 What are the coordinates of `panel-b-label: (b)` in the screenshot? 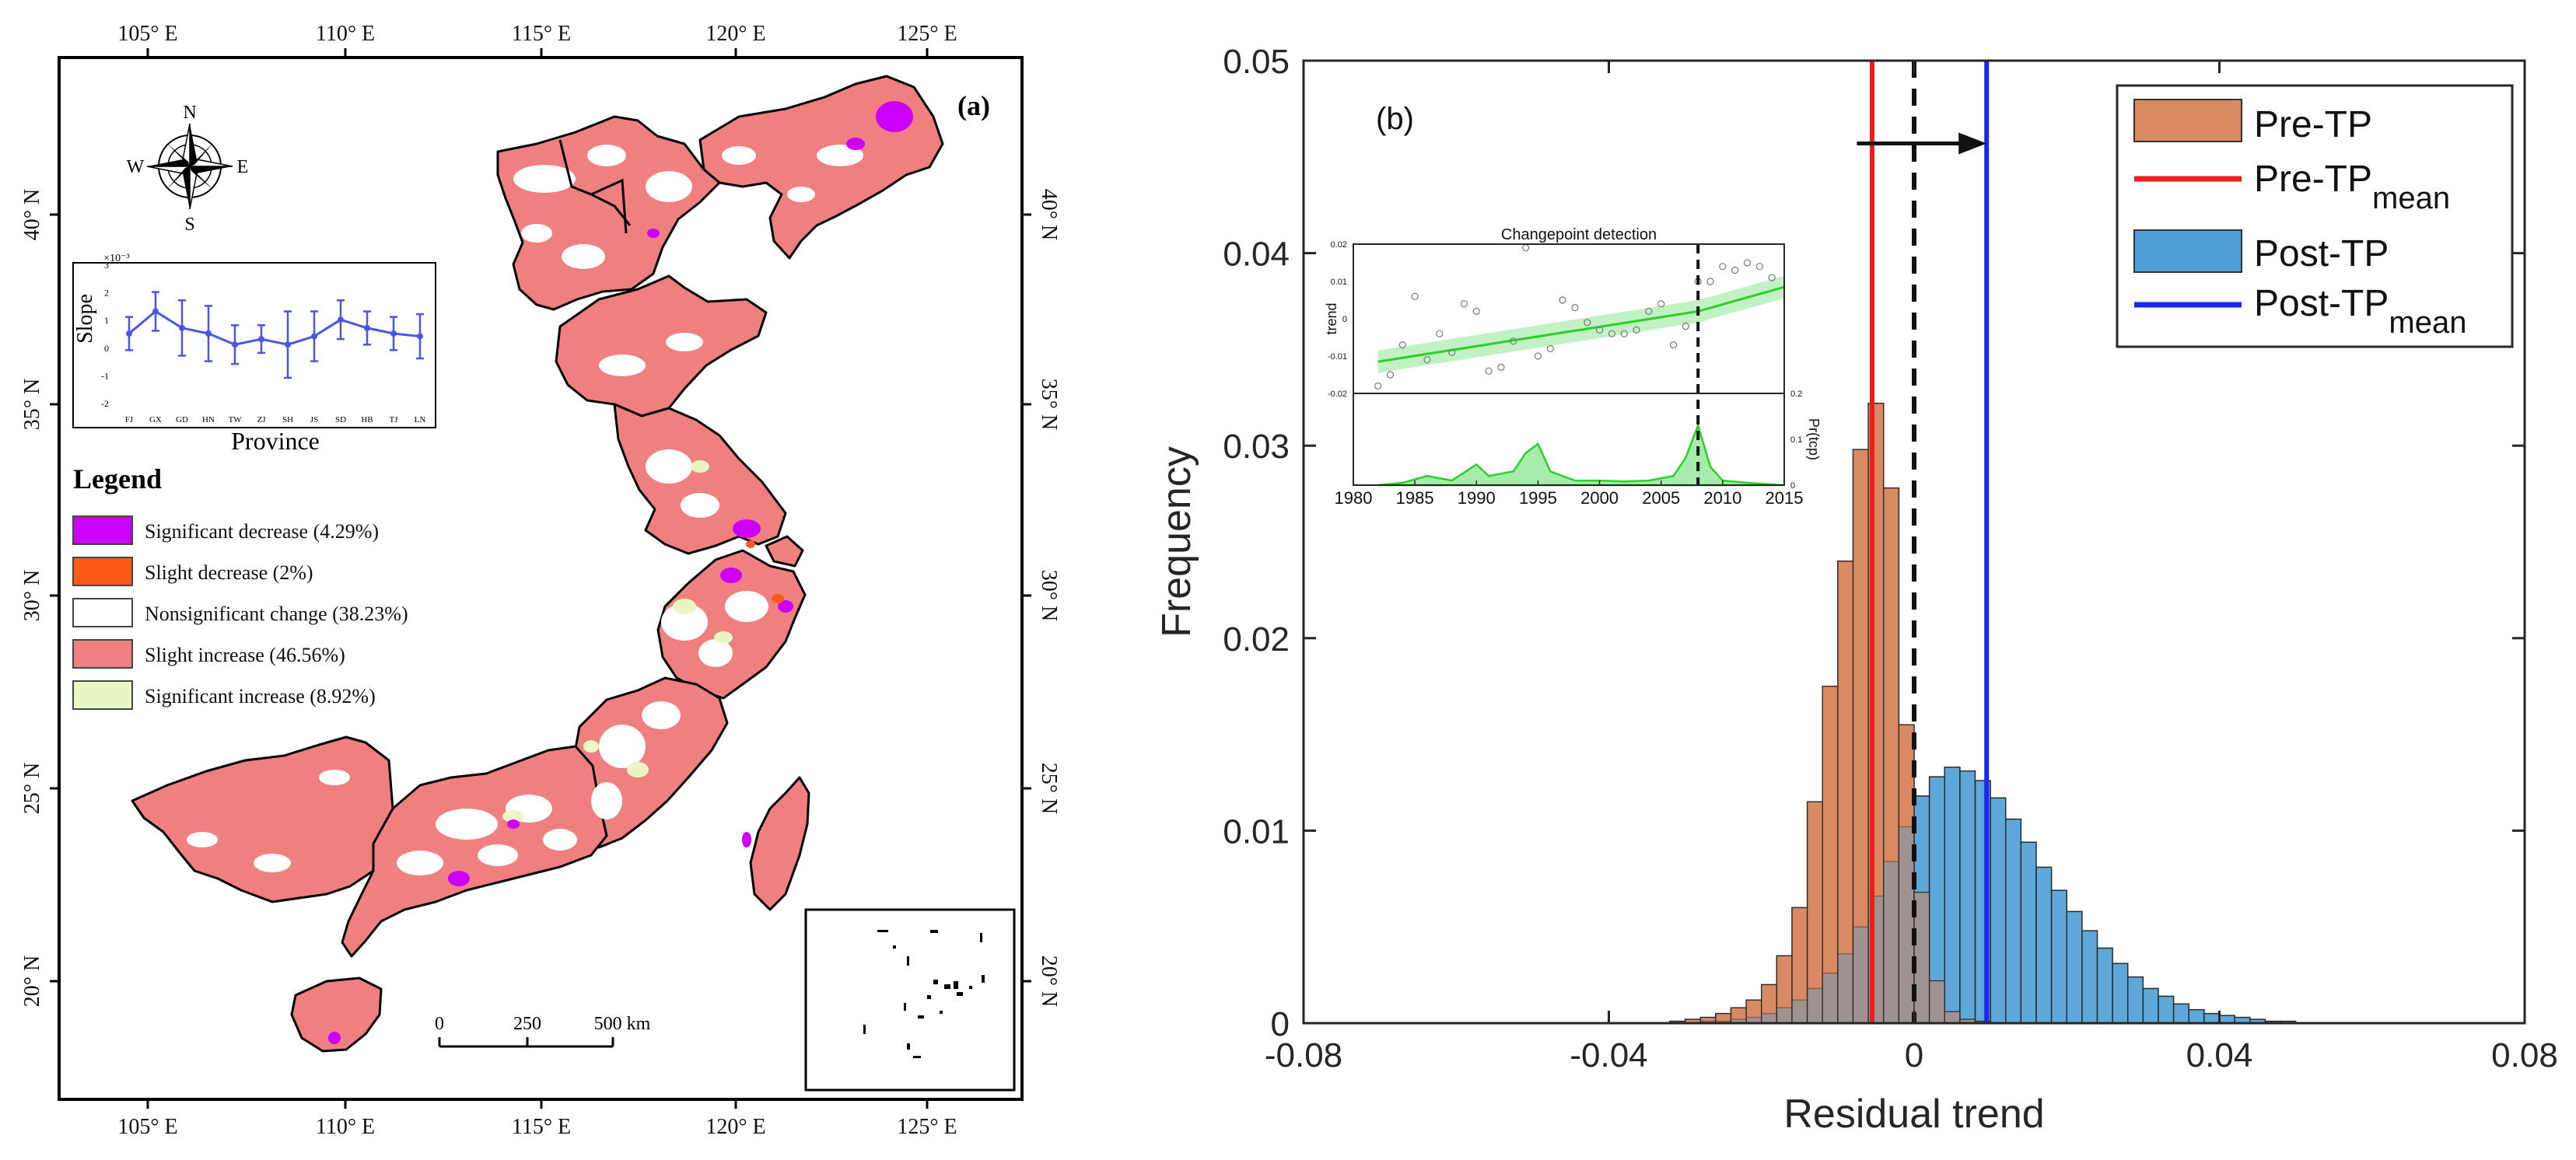 It's located at (1395, 119).